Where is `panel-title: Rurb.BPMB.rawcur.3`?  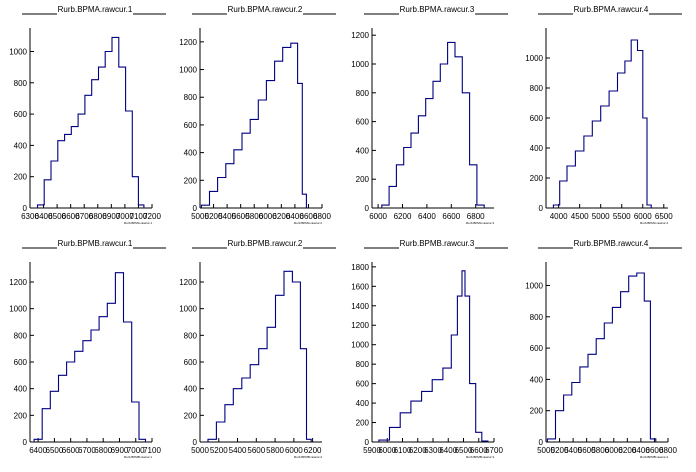 panel-title: Rurb.BPMB.rawcur.3 is located at coordinates (437, 243).